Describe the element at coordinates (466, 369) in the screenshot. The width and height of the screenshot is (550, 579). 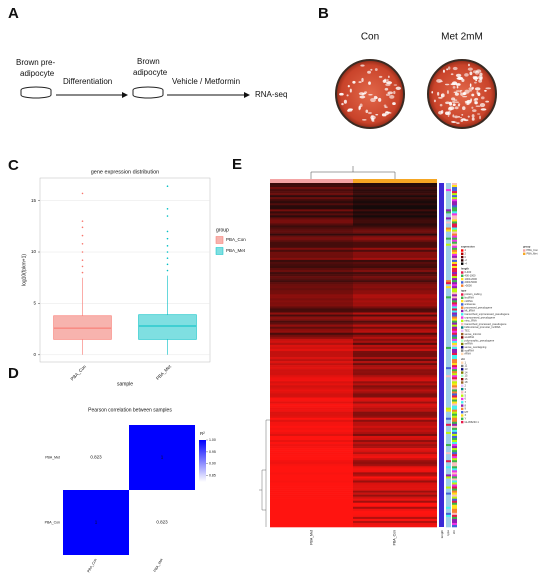
I see `legend-label: 13` at that location.